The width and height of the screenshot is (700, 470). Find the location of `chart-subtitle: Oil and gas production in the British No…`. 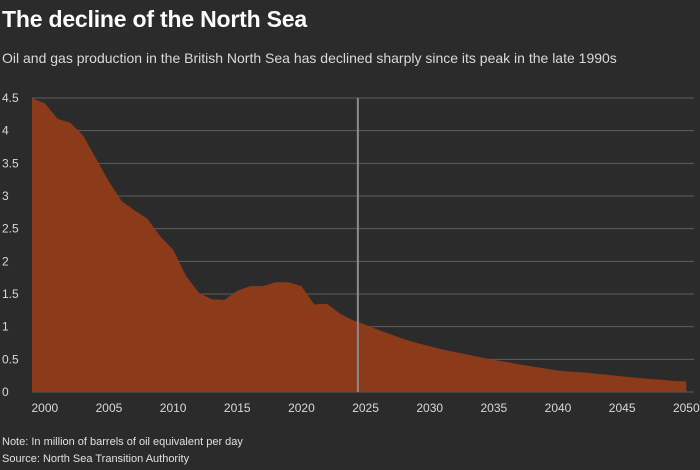

chart-subtitle: Oil and gas production in the British No… is located at coordinates (309, 58).